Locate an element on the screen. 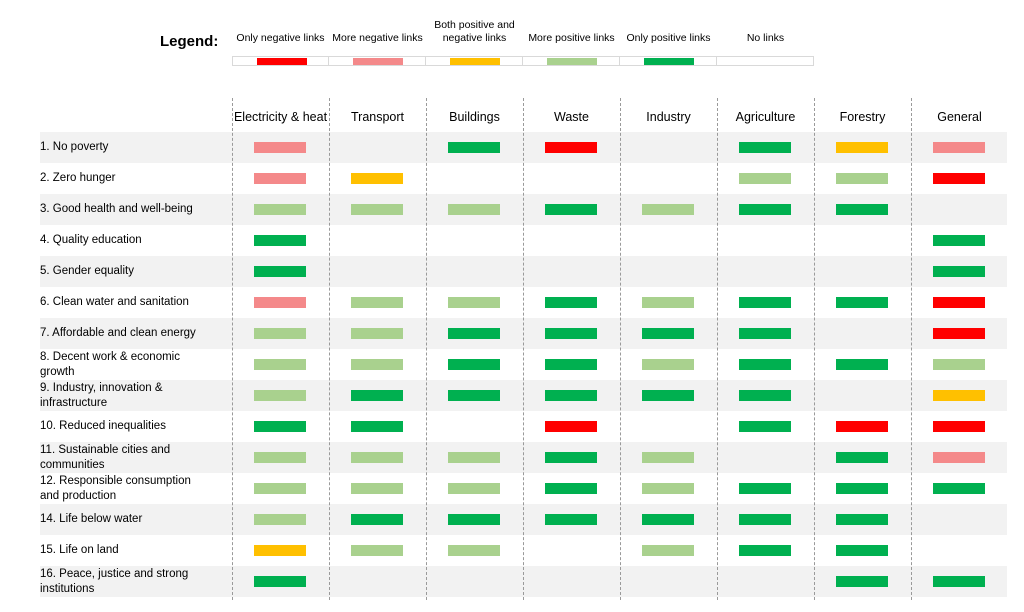  column-header: Transport is located at coordinates (377, 117).